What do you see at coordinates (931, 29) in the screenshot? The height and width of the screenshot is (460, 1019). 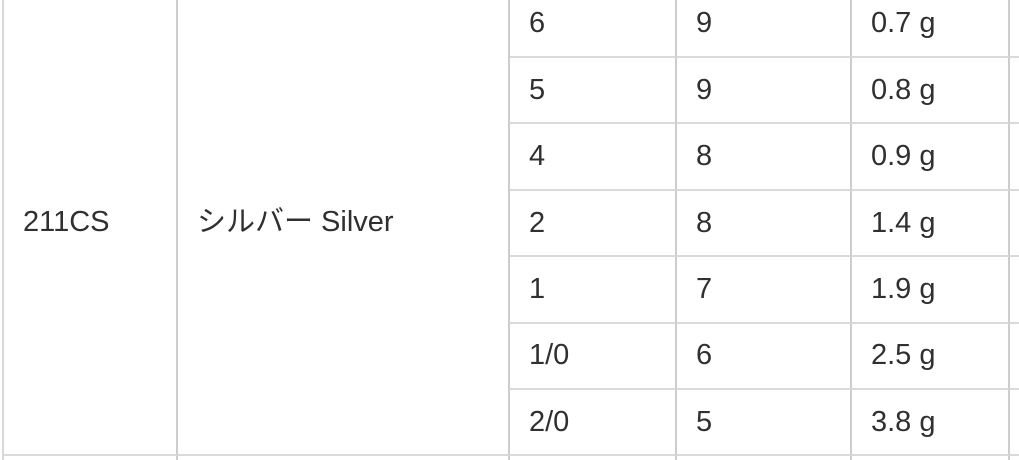 I see `weight-cell: 0.7 g` at bounding box center [931, 29].